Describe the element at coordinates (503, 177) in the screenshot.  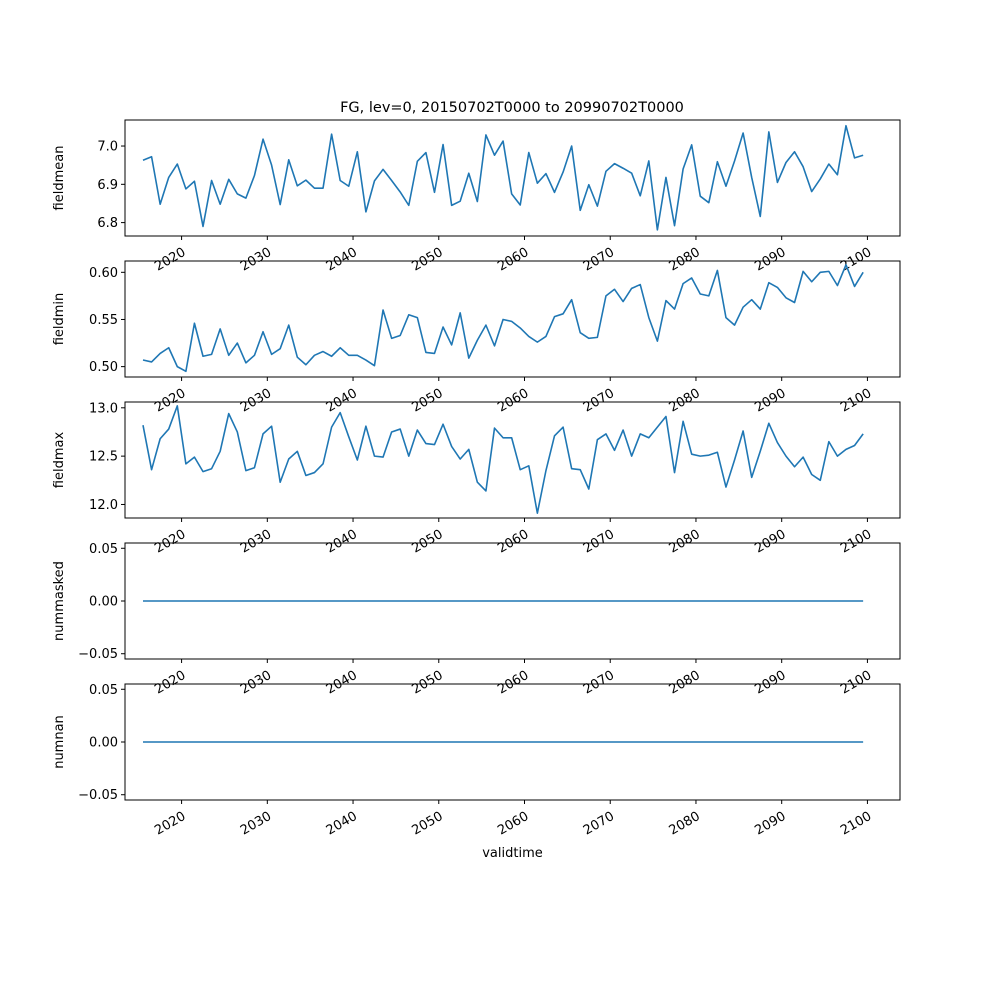
I see `series-line-fieldmean` at that location.